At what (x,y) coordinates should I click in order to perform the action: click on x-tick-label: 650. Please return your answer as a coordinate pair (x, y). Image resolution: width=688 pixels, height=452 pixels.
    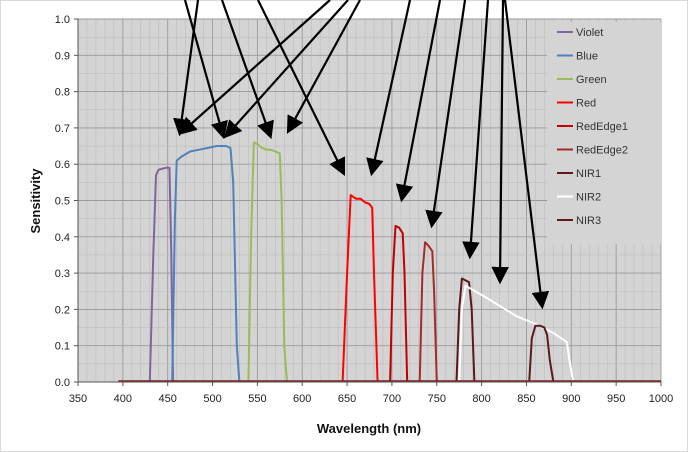
    Looking at the image, I should click on (347, 399).